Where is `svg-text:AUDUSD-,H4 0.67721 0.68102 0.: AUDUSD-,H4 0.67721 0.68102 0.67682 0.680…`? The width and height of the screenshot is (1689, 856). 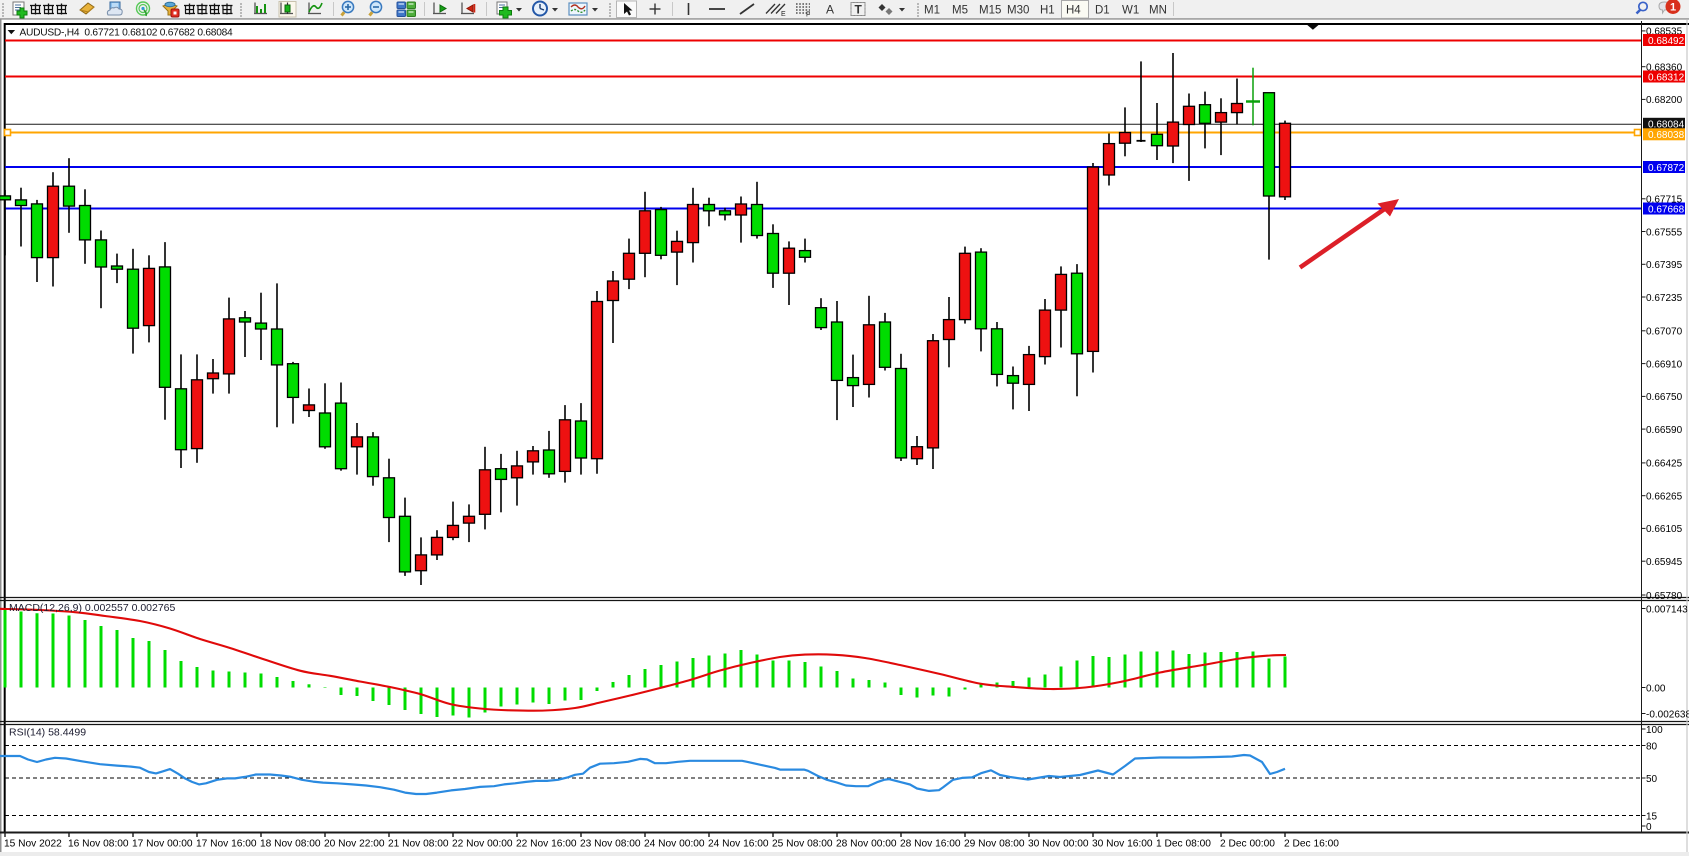 svg-text:AUDUSD-,H4 0.67721 0.68102 0.: AUDUSD-,H4 0.67721 0.68102 0.67682 0.680… is located at coordinates (127, 32).